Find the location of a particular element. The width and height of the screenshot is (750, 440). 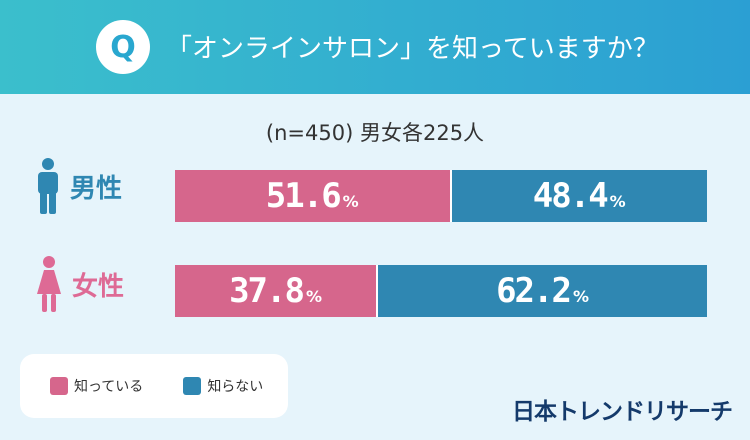

legend-item-dont-know: 知らない is located at coordinates (223, 386).